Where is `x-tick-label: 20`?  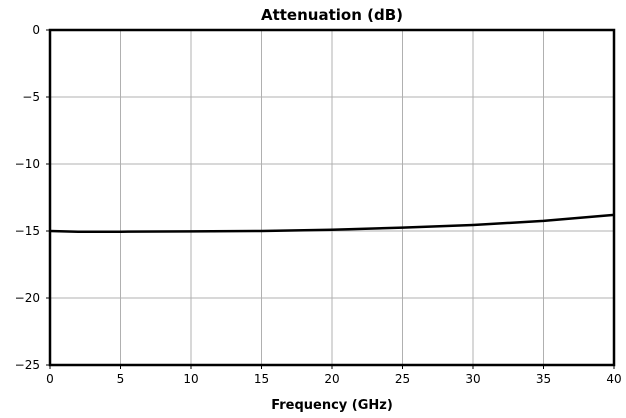 x-tick-label: 20 is located at coordinates (331, 379).